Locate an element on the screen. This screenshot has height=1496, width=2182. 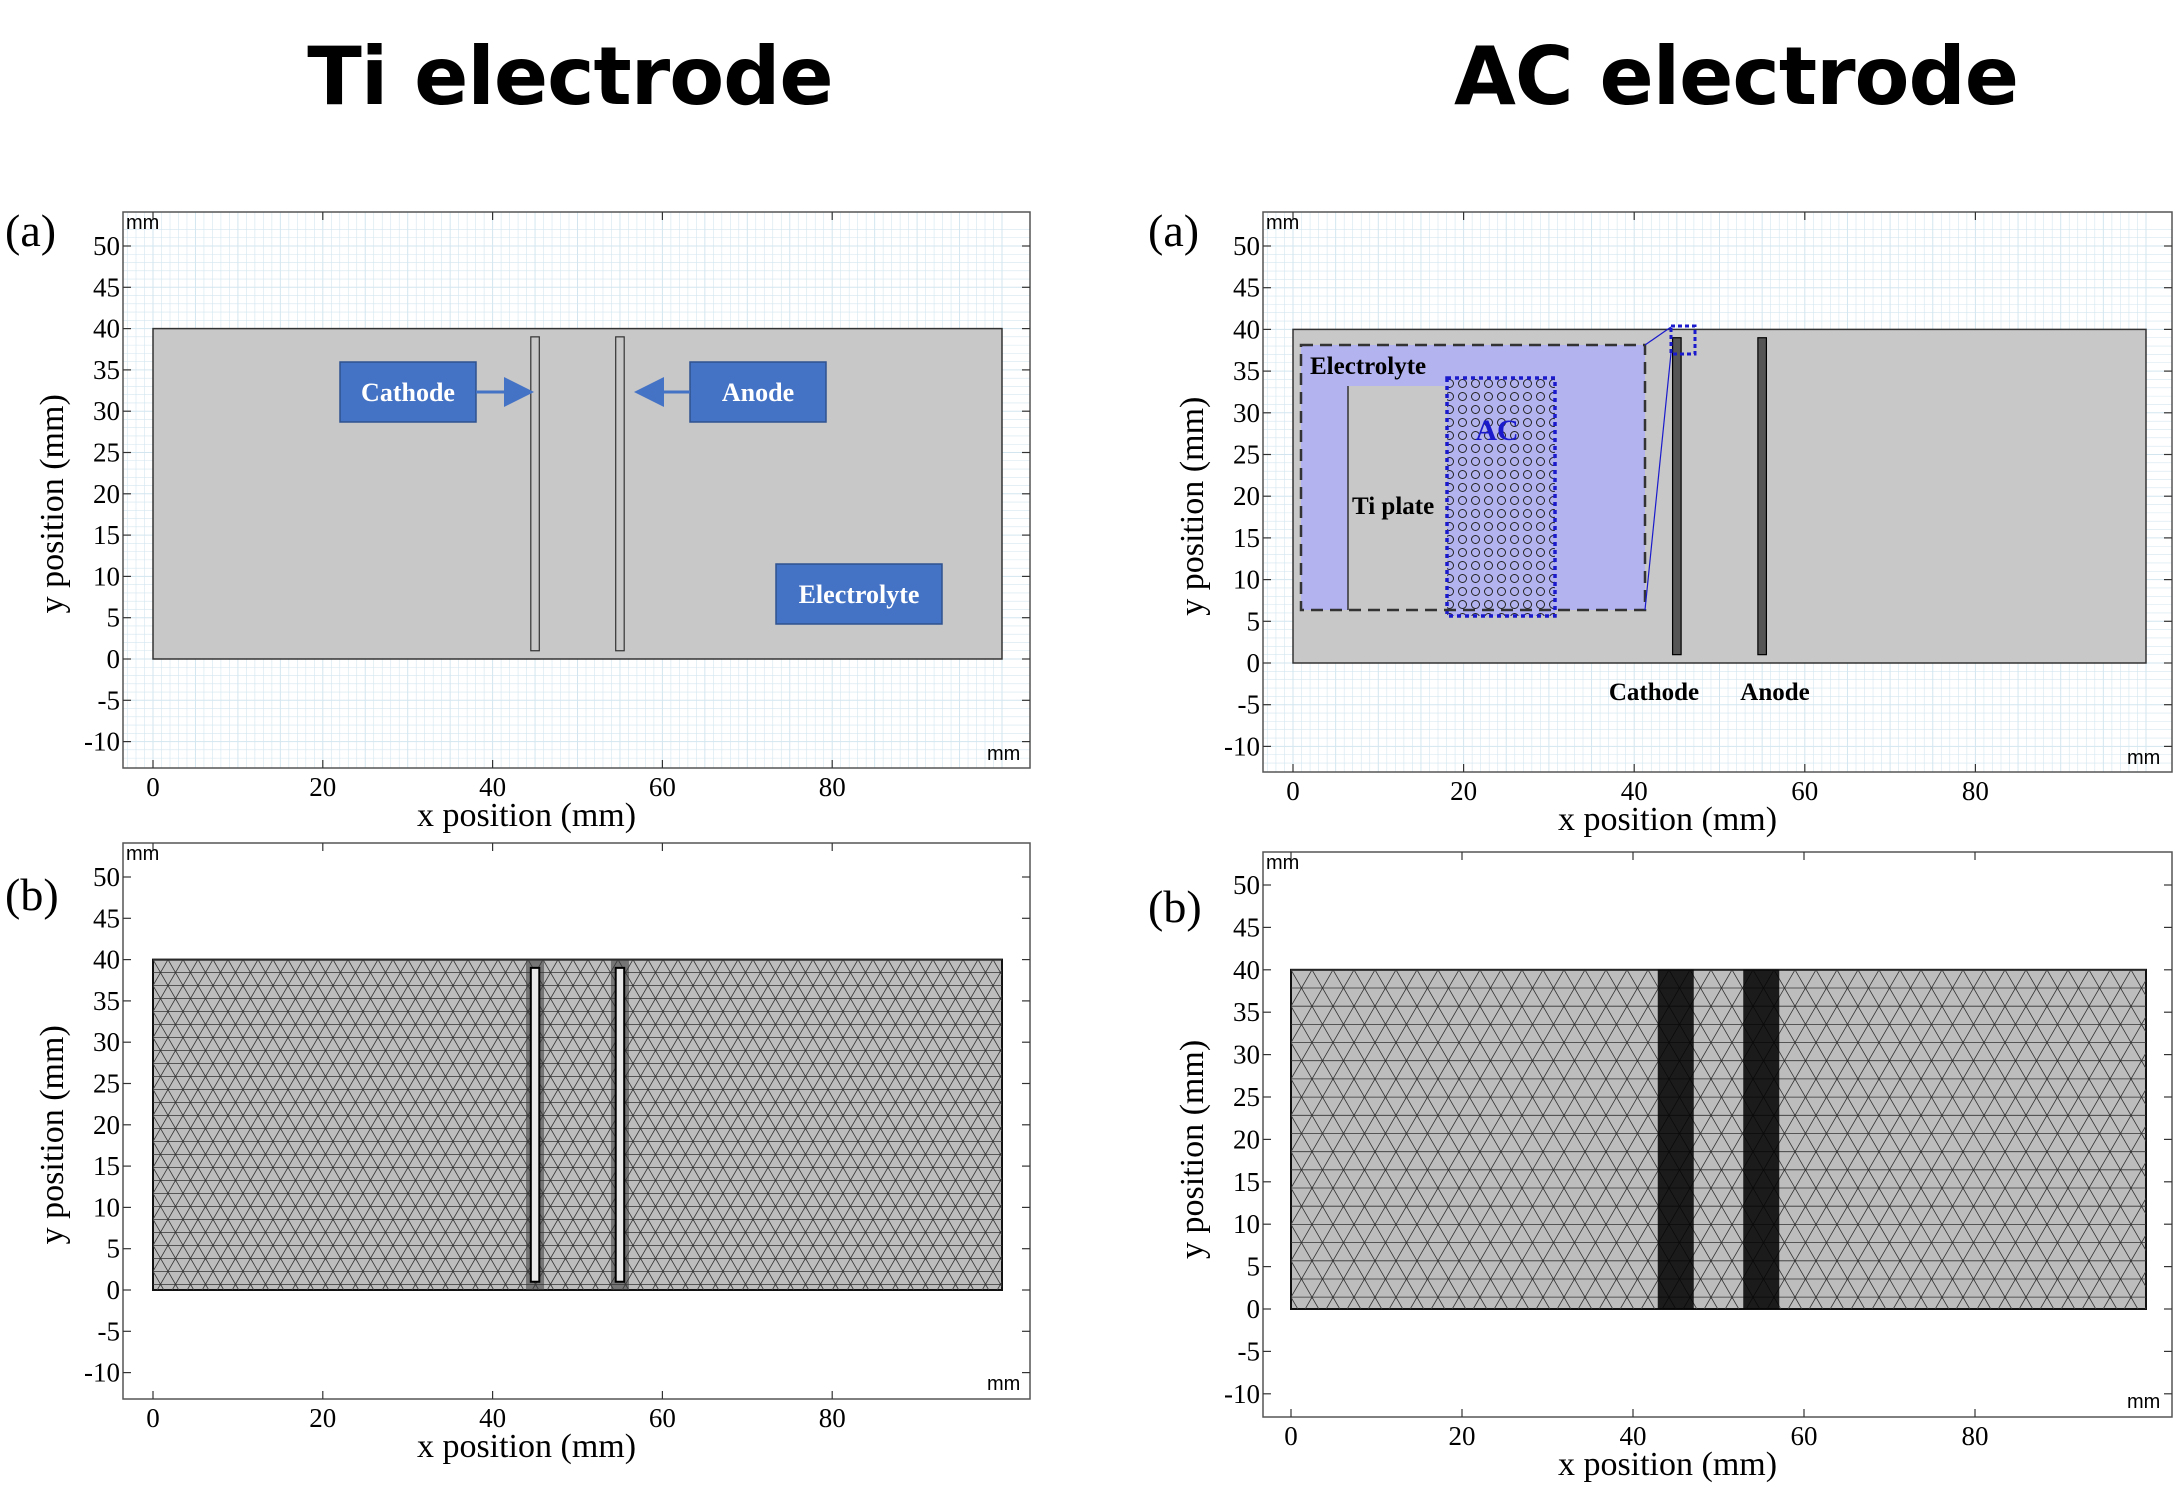
anode-ac-layer is located at coordinates (1762, 496).